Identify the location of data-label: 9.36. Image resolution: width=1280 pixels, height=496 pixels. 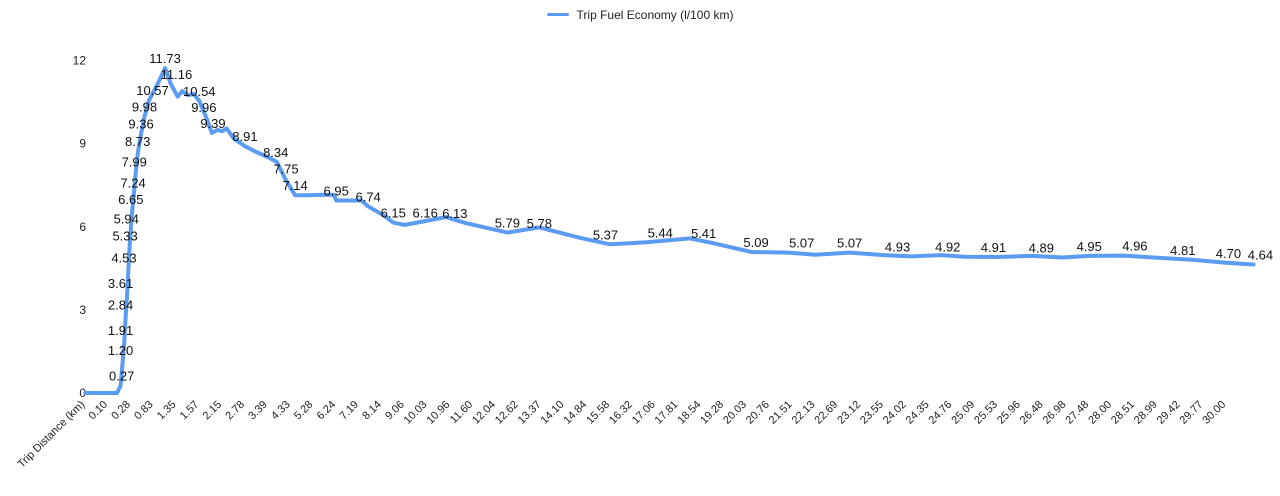
(140, 124).